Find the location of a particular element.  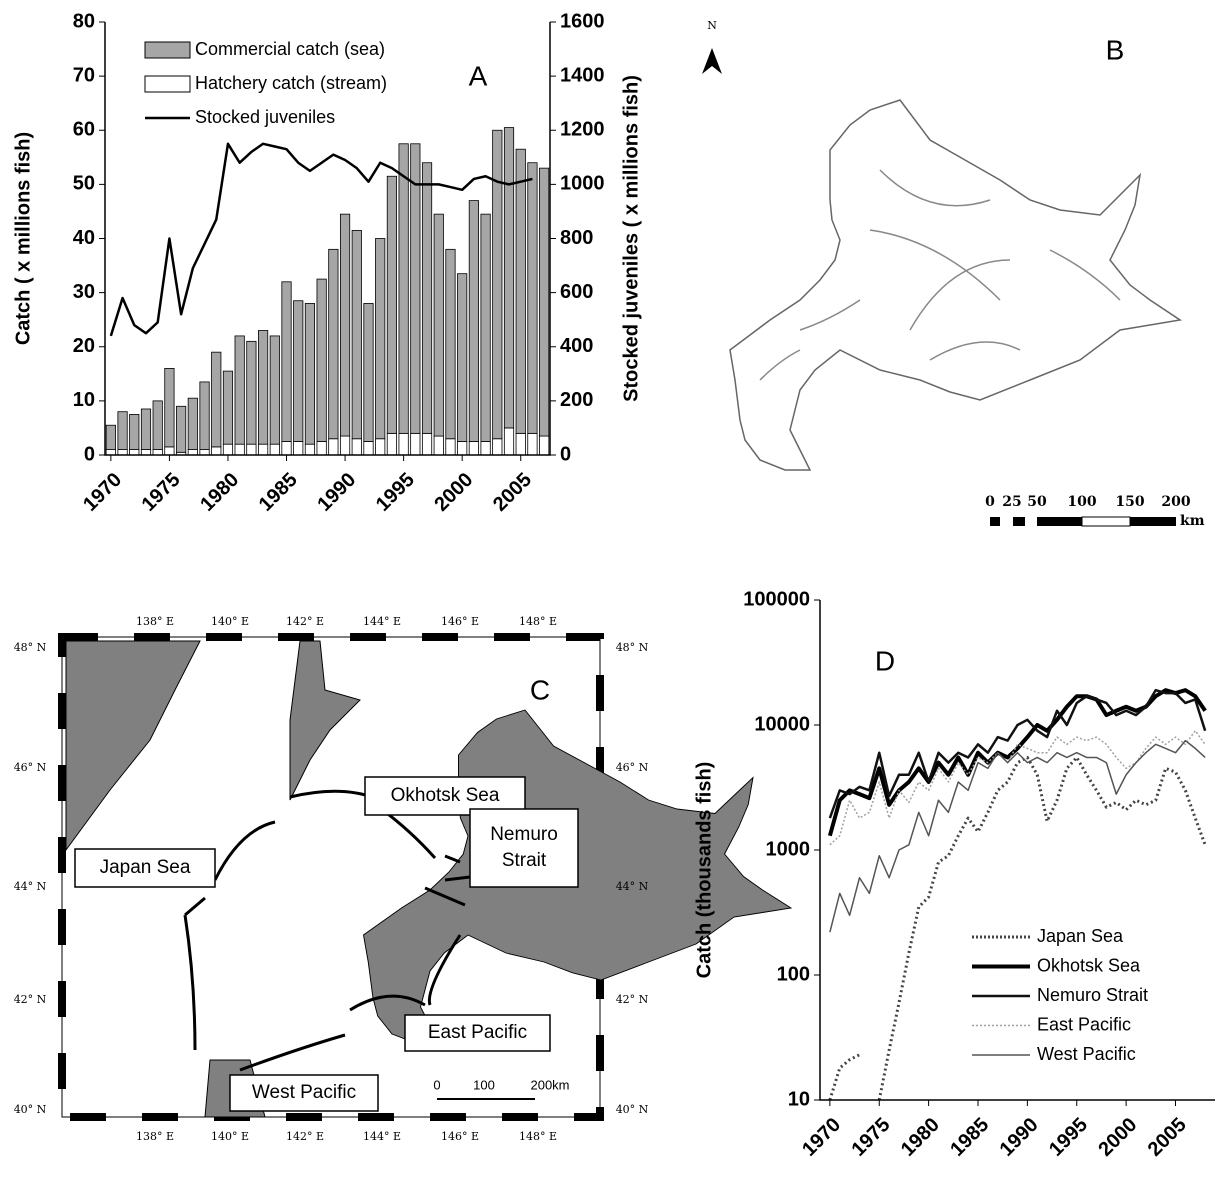

y-tick-label: 70 is located at coordinates (84, 75).